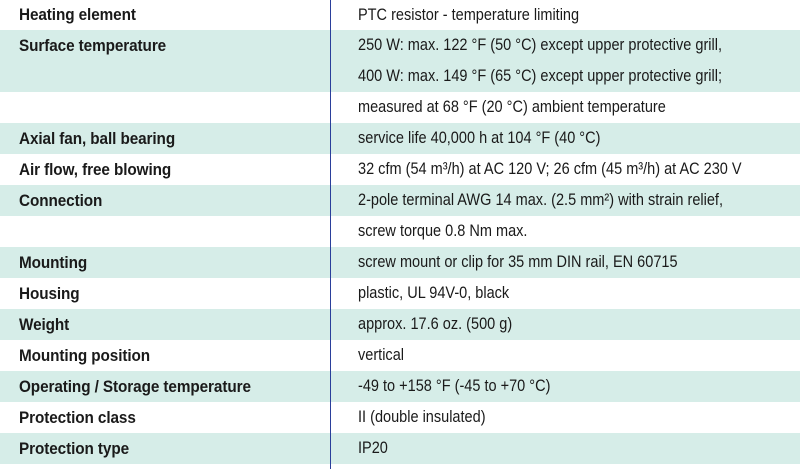 This screenshot has height=469, width=800. What do you see at coordinates (95, 169) in the screenshot?
I see `spec-label: Air flow, free blowing` at bounding box center [95, 169].